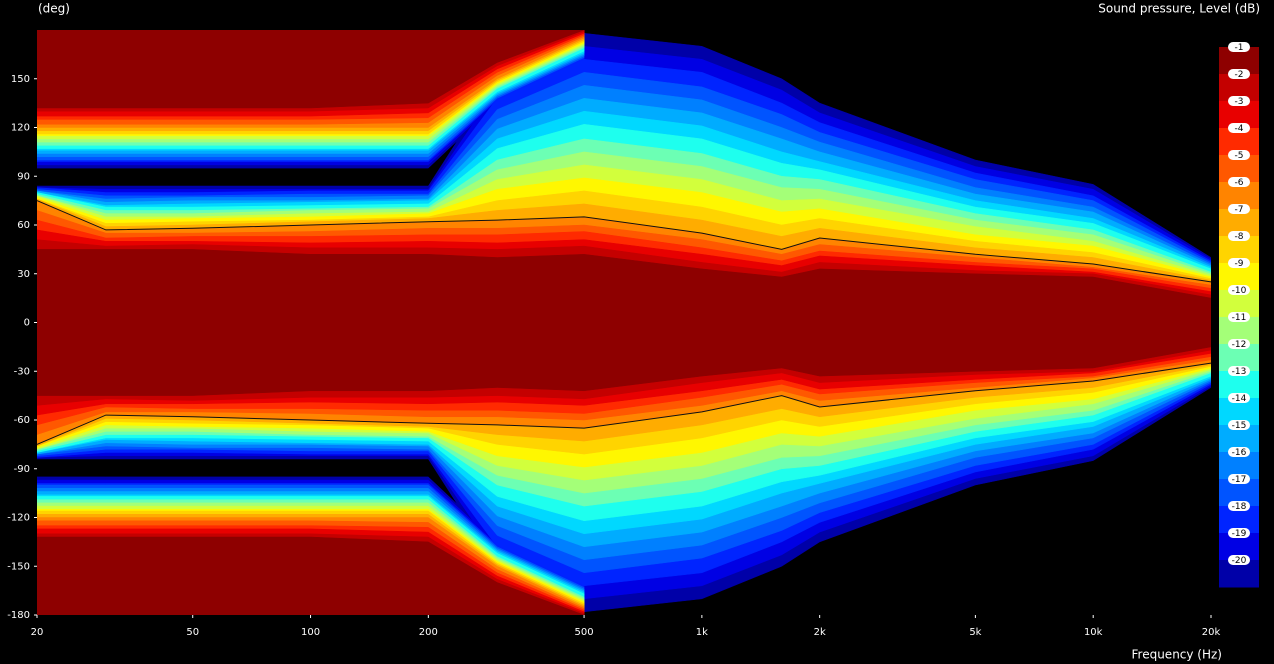 Image resolution: width=1274 pixels, height=664 pixels. I want to click on colorbar-label: -1, so click(1239, 48).